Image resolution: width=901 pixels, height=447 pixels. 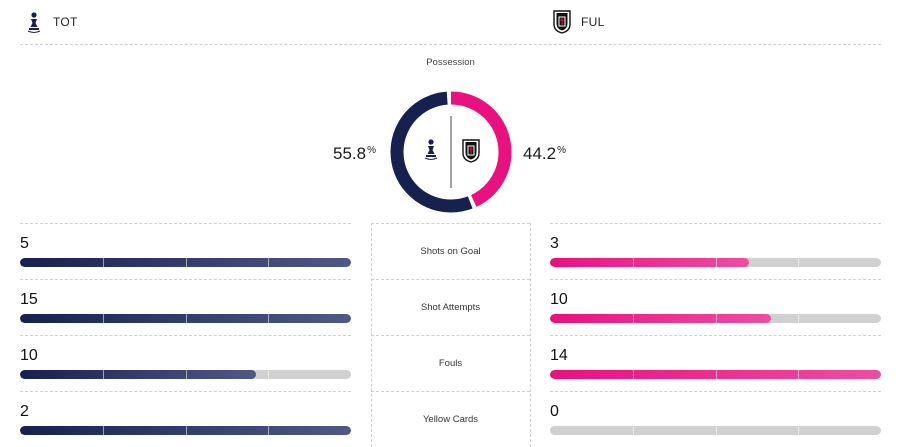 What do you see at coordinates (593, 22) in the screenshot?
I see `away-team-abbr: FUL` at bounding box center [593, 22].